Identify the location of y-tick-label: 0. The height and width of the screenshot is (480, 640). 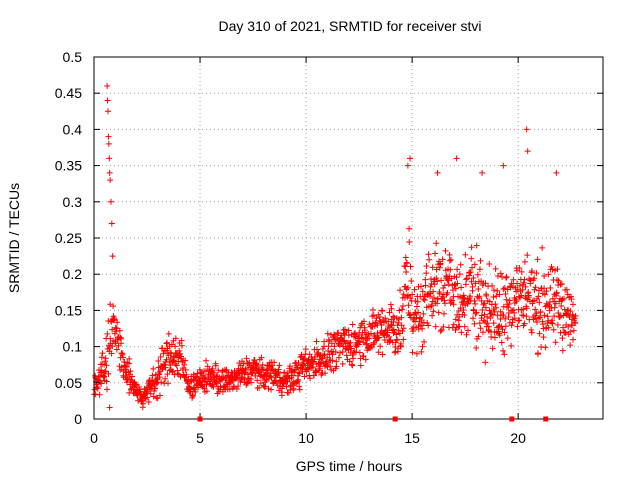
(78, 419).